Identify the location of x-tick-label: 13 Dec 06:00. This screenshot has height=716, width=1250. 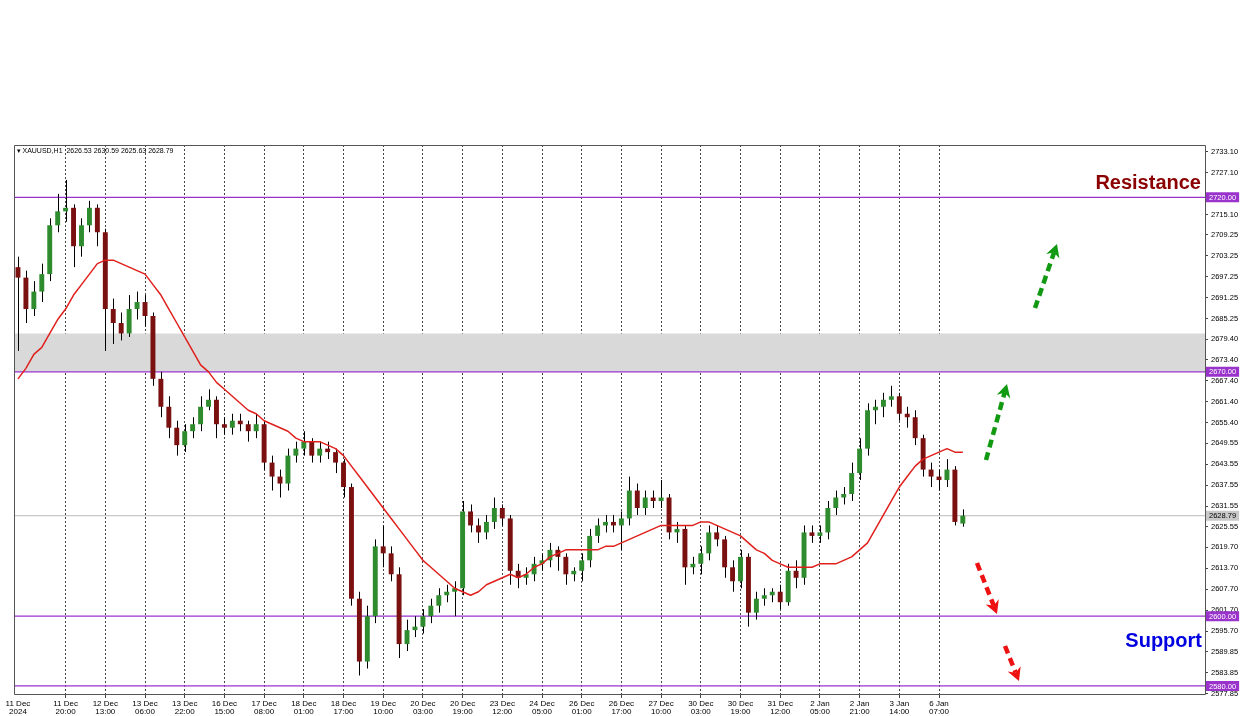
(145, 707).